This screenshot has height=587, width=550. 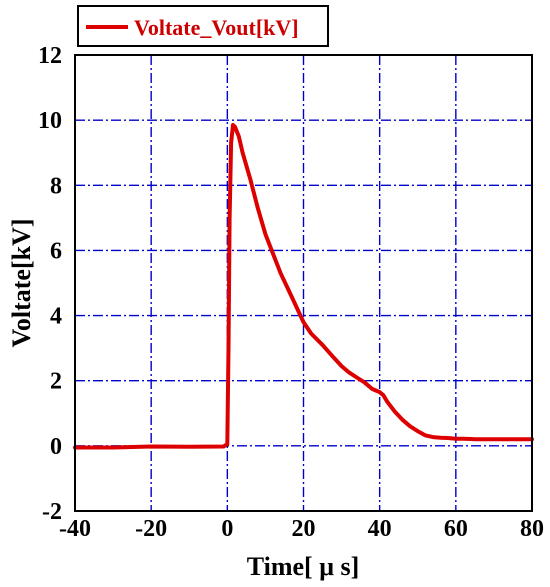 What do you see at coordinates (50, 121) in the screenshot?
I see `y-tick-label: 10` at bounding box center [50, 121].